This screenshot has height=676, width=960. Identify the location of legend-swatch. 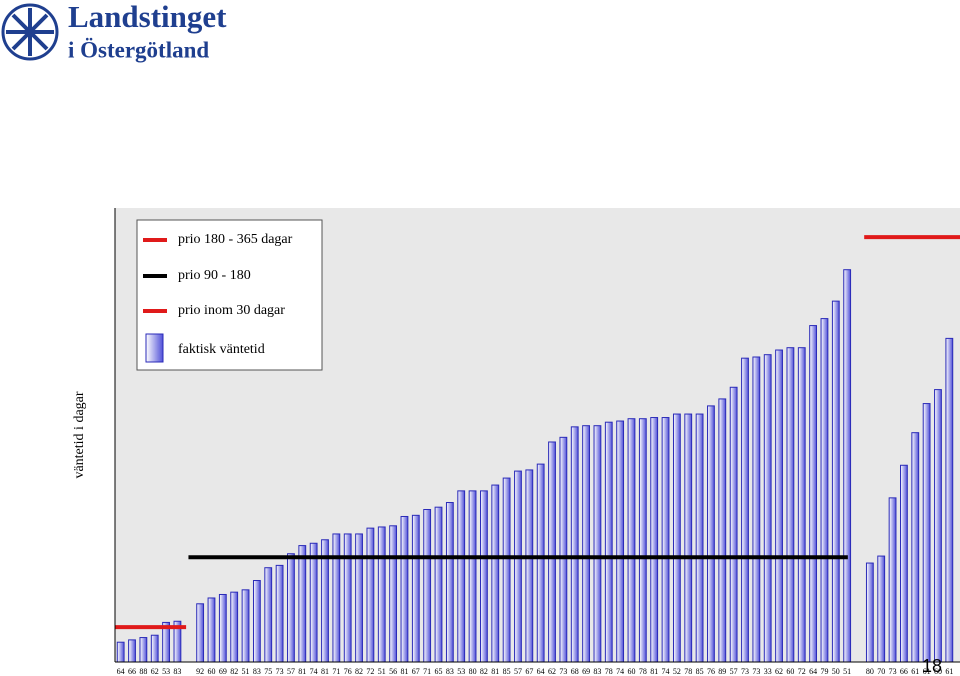
(154, 348).